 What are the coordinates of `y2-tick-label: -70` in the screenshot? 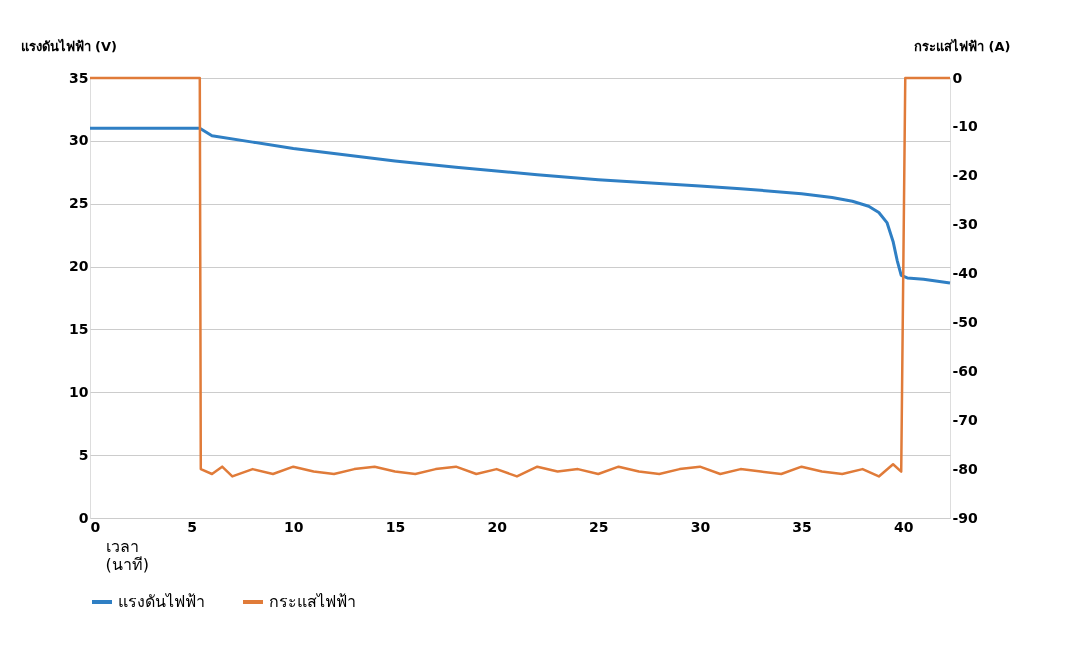 It's located at (965, 419).